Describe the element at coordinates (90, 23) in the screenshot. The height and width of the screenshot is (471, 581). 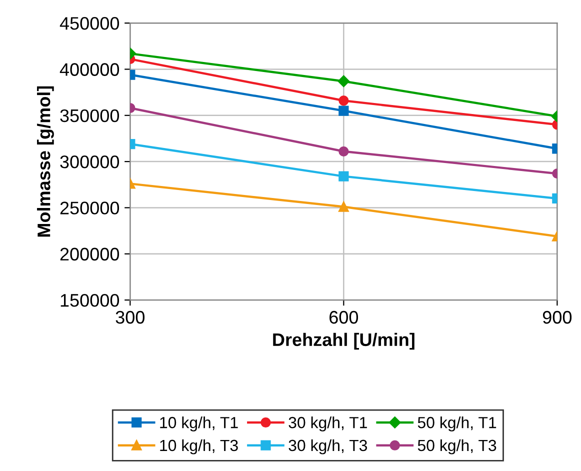
I see `y-tick-label: 450000` at that location.